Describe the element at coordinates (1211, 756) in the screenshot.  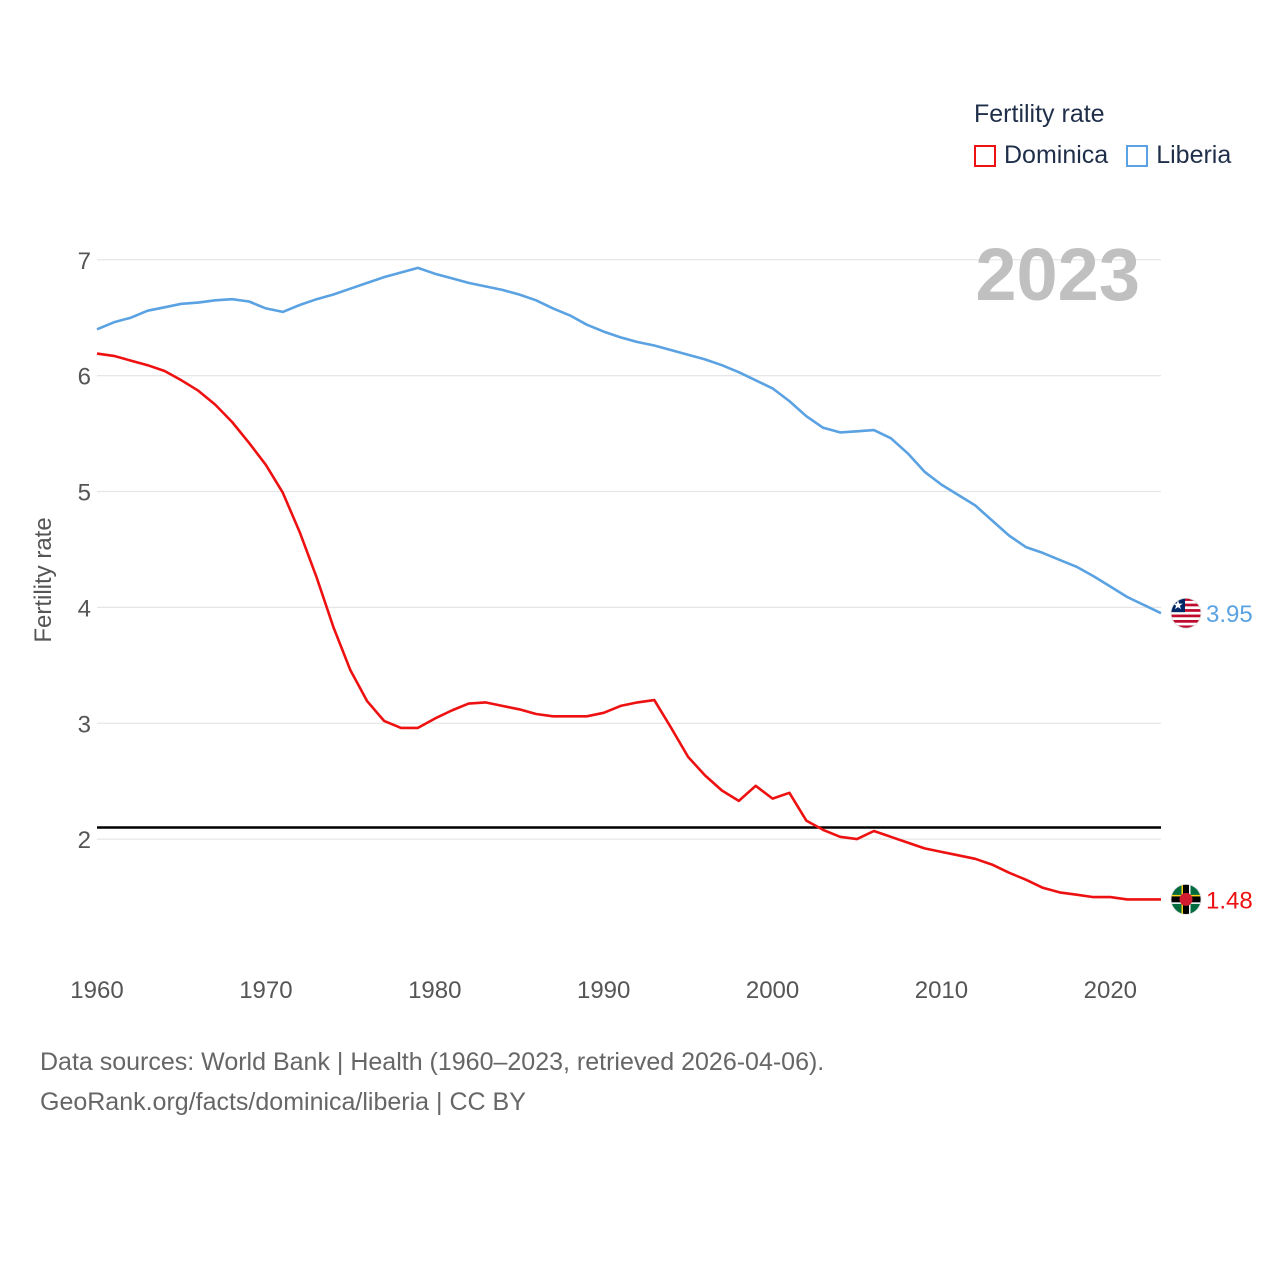
I see `end-markers: 1.48 3.95` at that location.